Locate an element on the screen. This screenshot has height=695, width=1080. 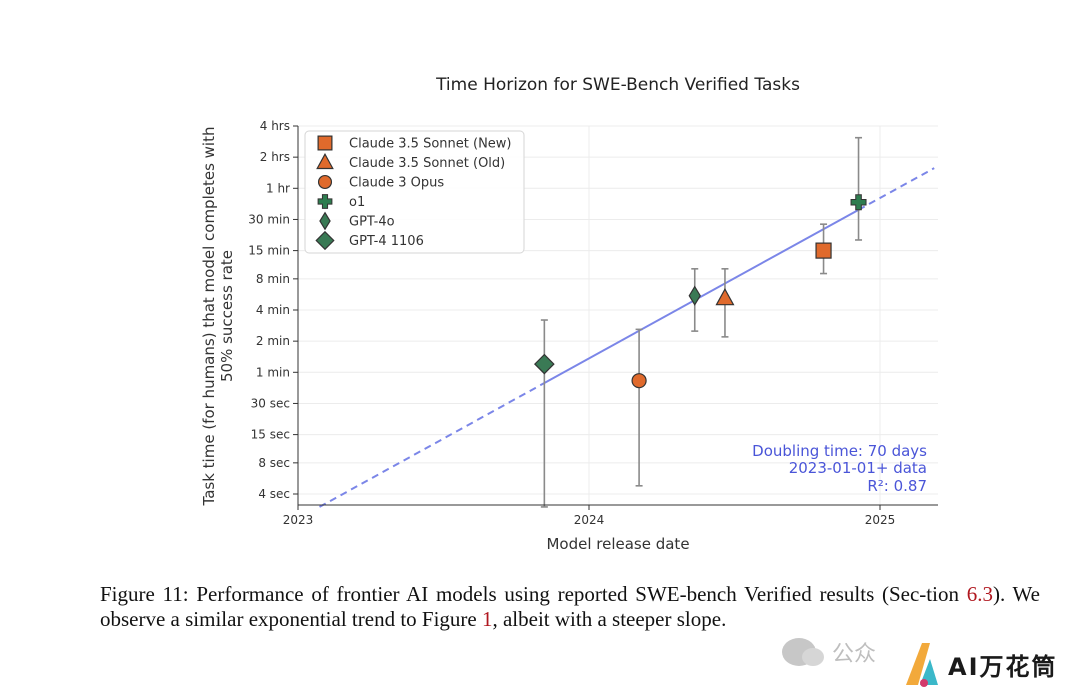
ai-logo-icon is located at coordinates (922, 665).